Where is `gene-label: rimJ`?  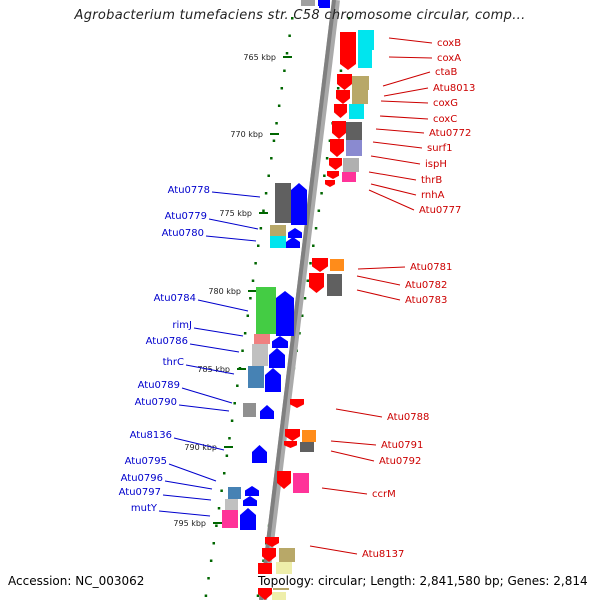
gene-label: rimJ is located at coordinates (182, 325).